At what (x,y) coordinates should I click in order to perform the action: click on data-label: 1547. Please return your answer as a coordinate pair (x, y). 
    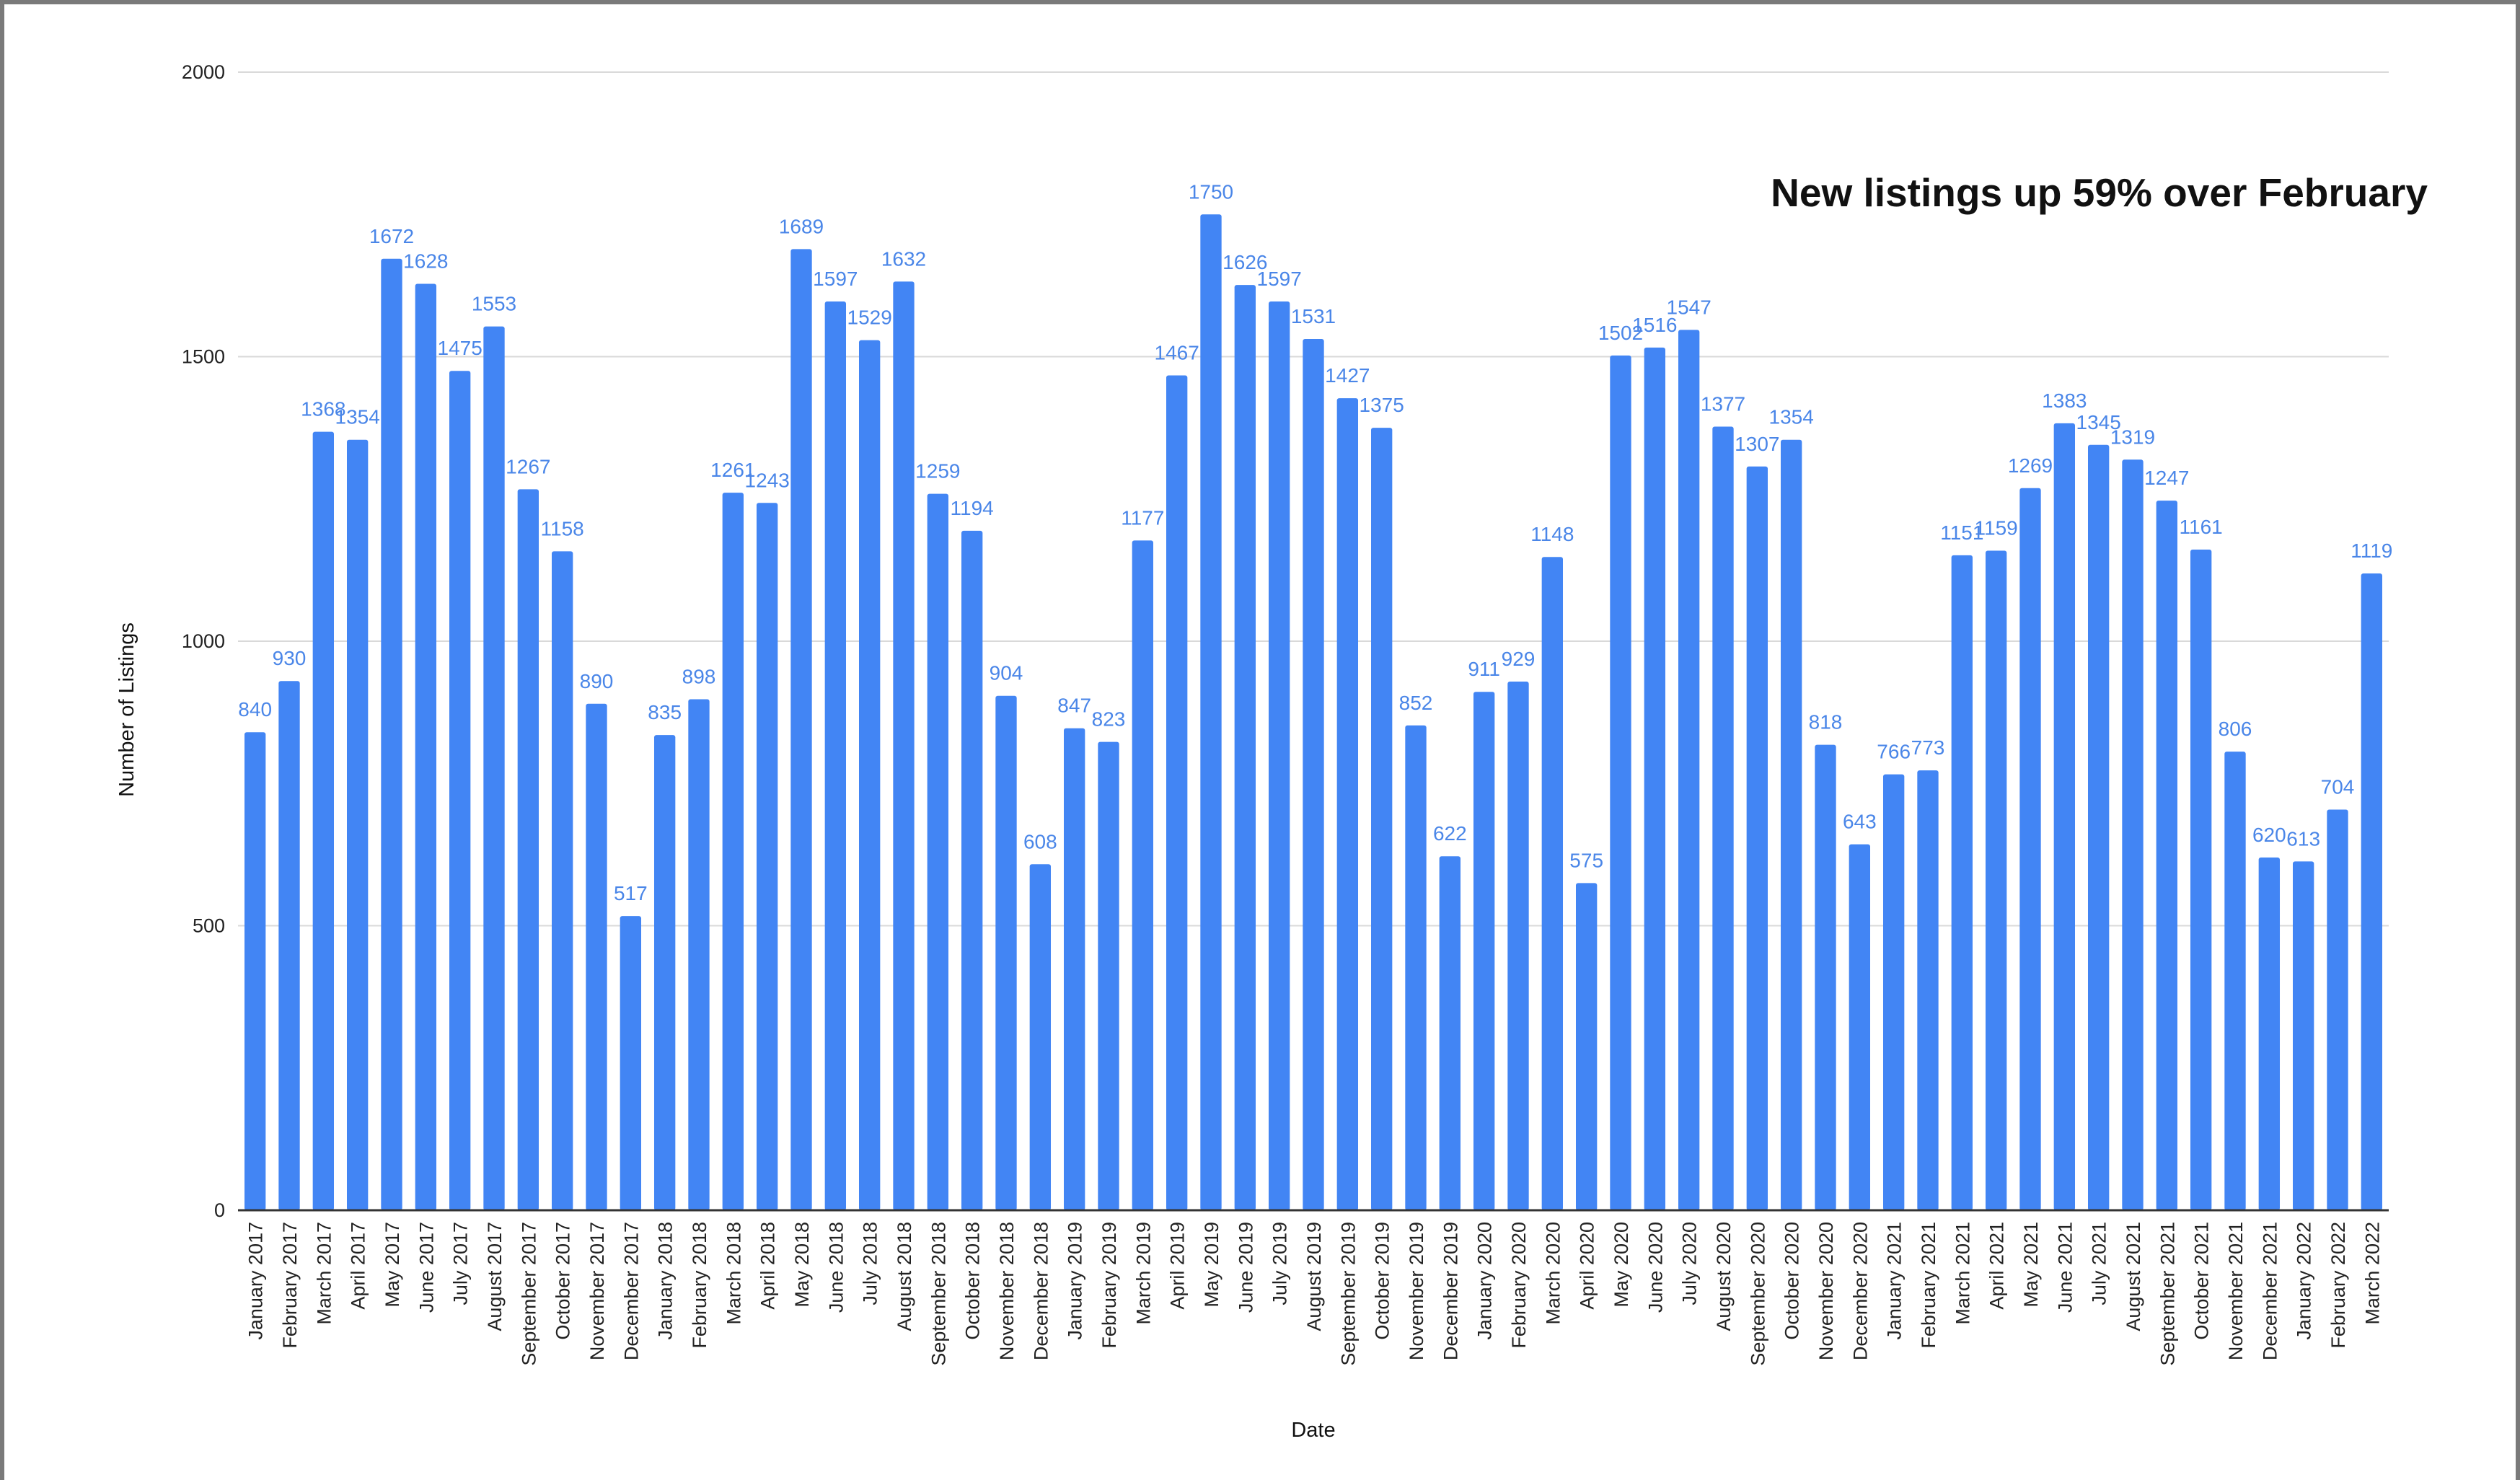
    Looking at the image, I should click on (1689, 307).